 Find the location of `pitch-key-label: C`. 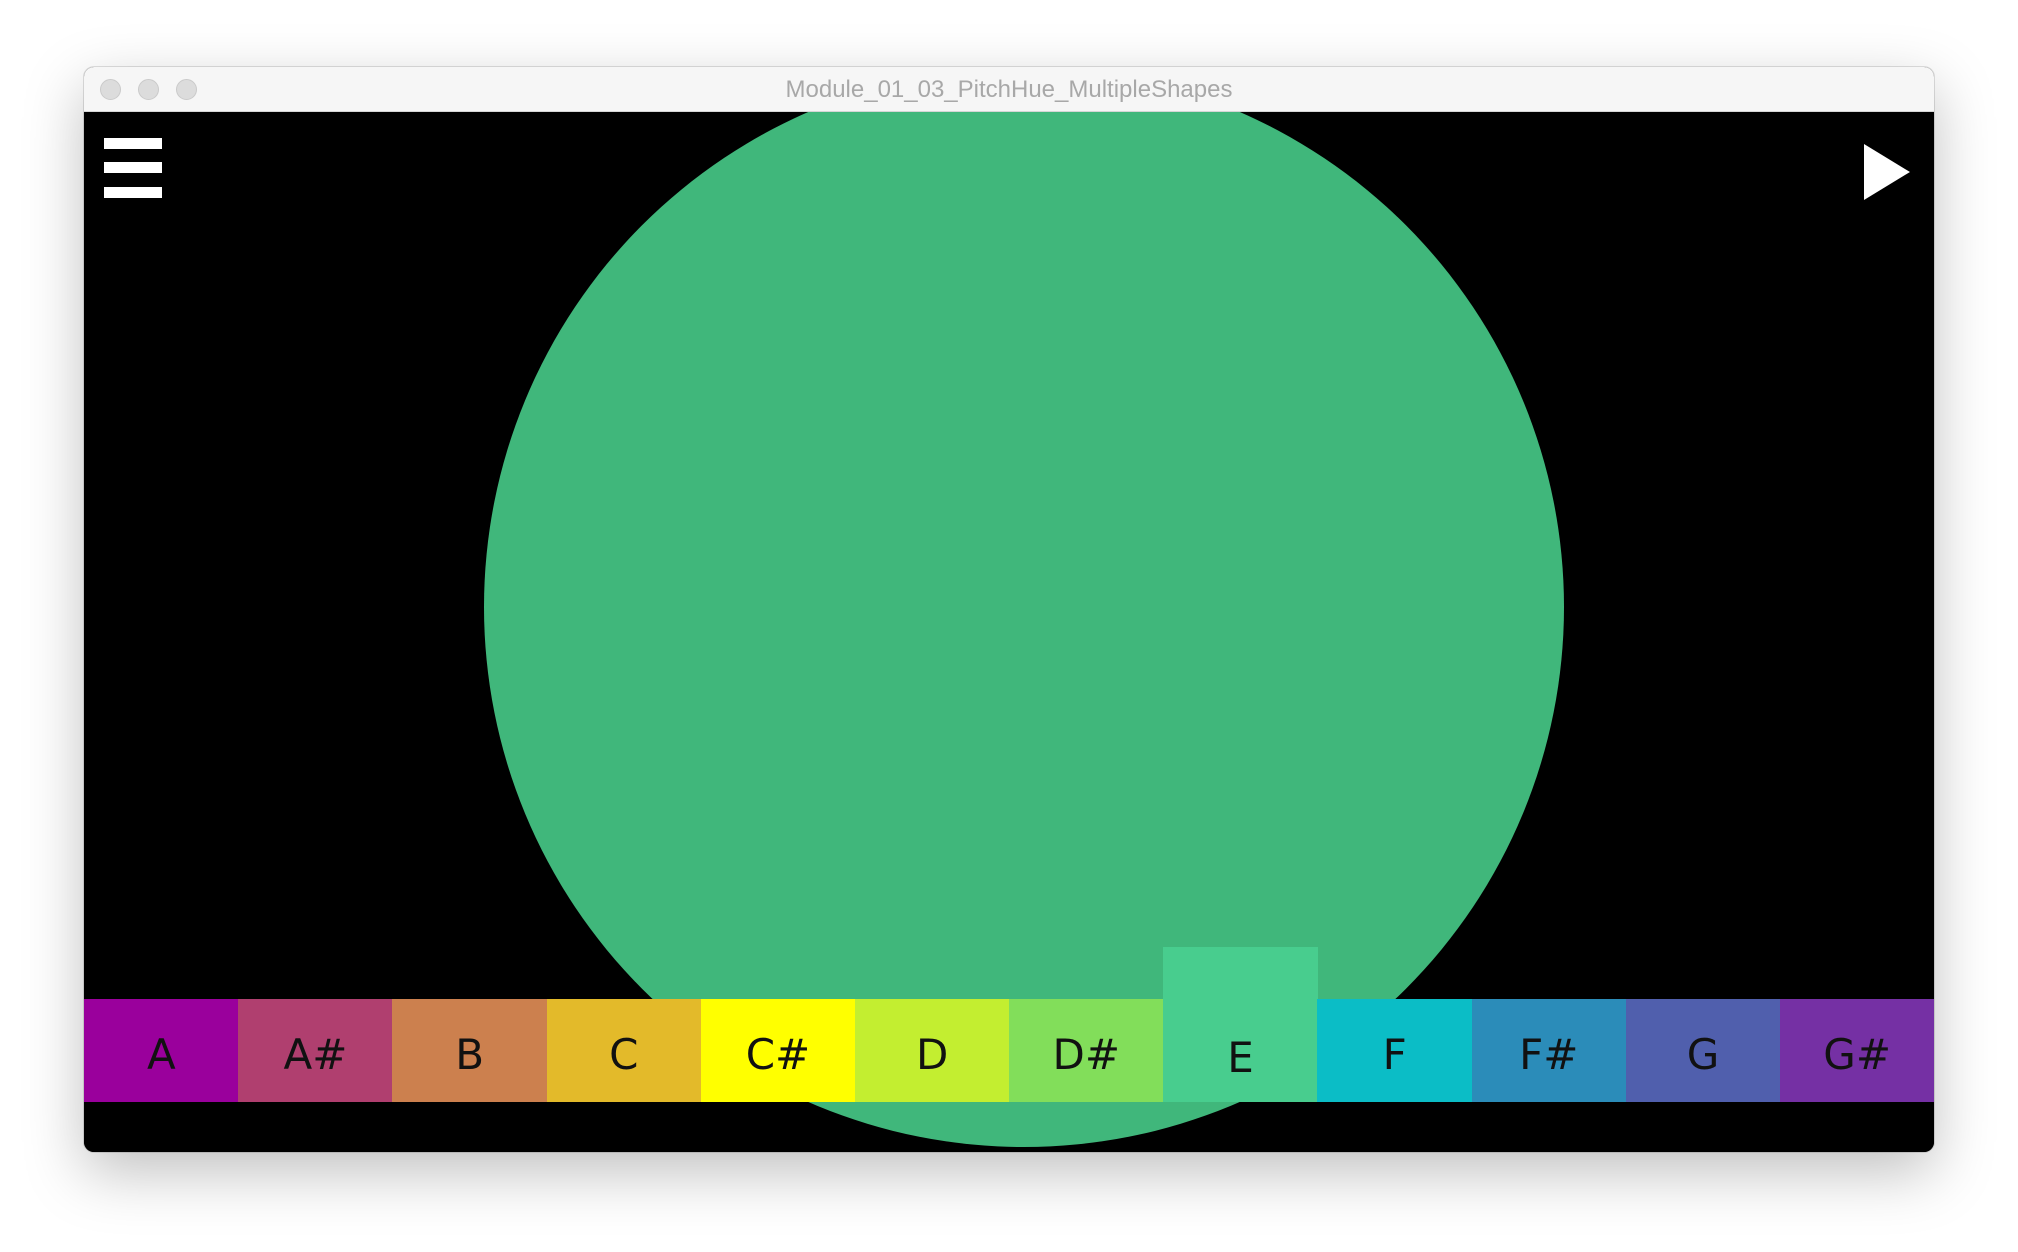

pitch-key-label: C is located at coordinates (624, 1054).